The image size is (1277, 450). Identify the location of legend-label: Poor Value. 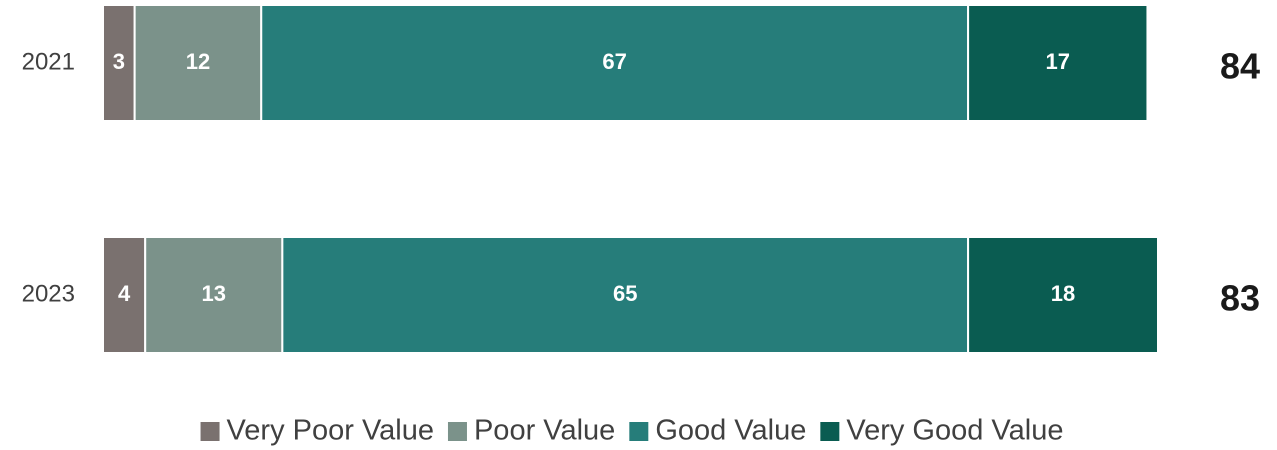
(544, 431).